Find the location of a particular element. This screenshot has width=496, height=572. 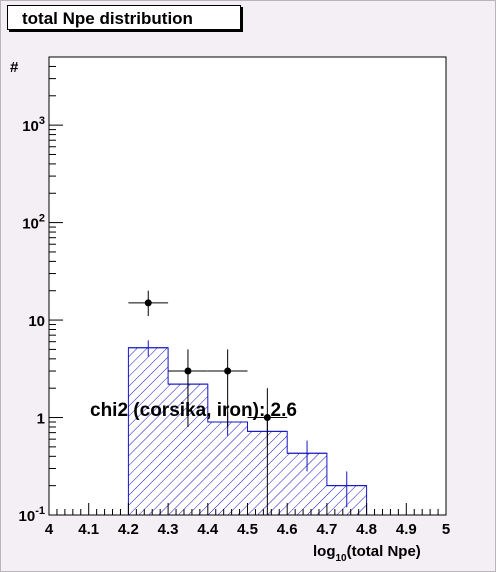

y-tick-label: 10⁻¹ is located at coordinates (32, 515).